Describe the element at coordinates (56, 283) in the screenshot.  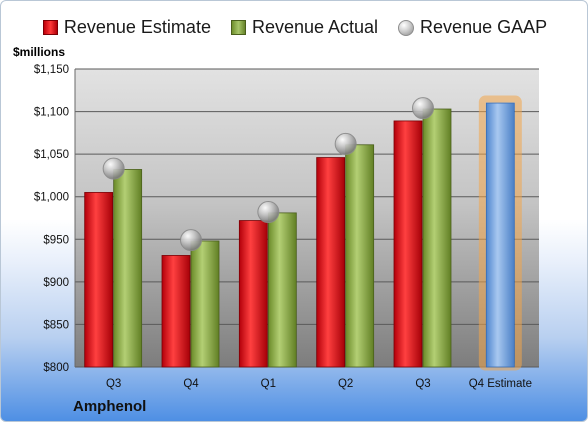
I see `y-tick-label: $900` at that location.